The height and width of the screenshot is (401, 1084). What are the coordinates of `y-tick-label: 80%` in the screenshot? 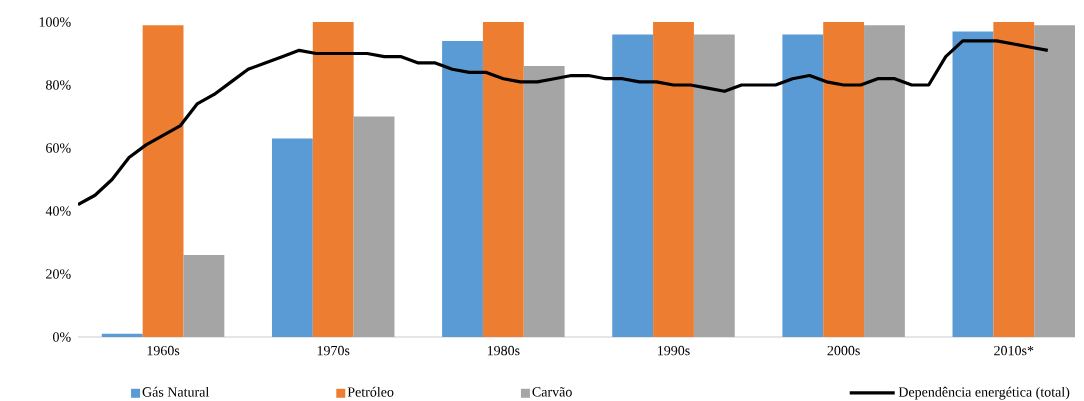 It's located at (58, 85).